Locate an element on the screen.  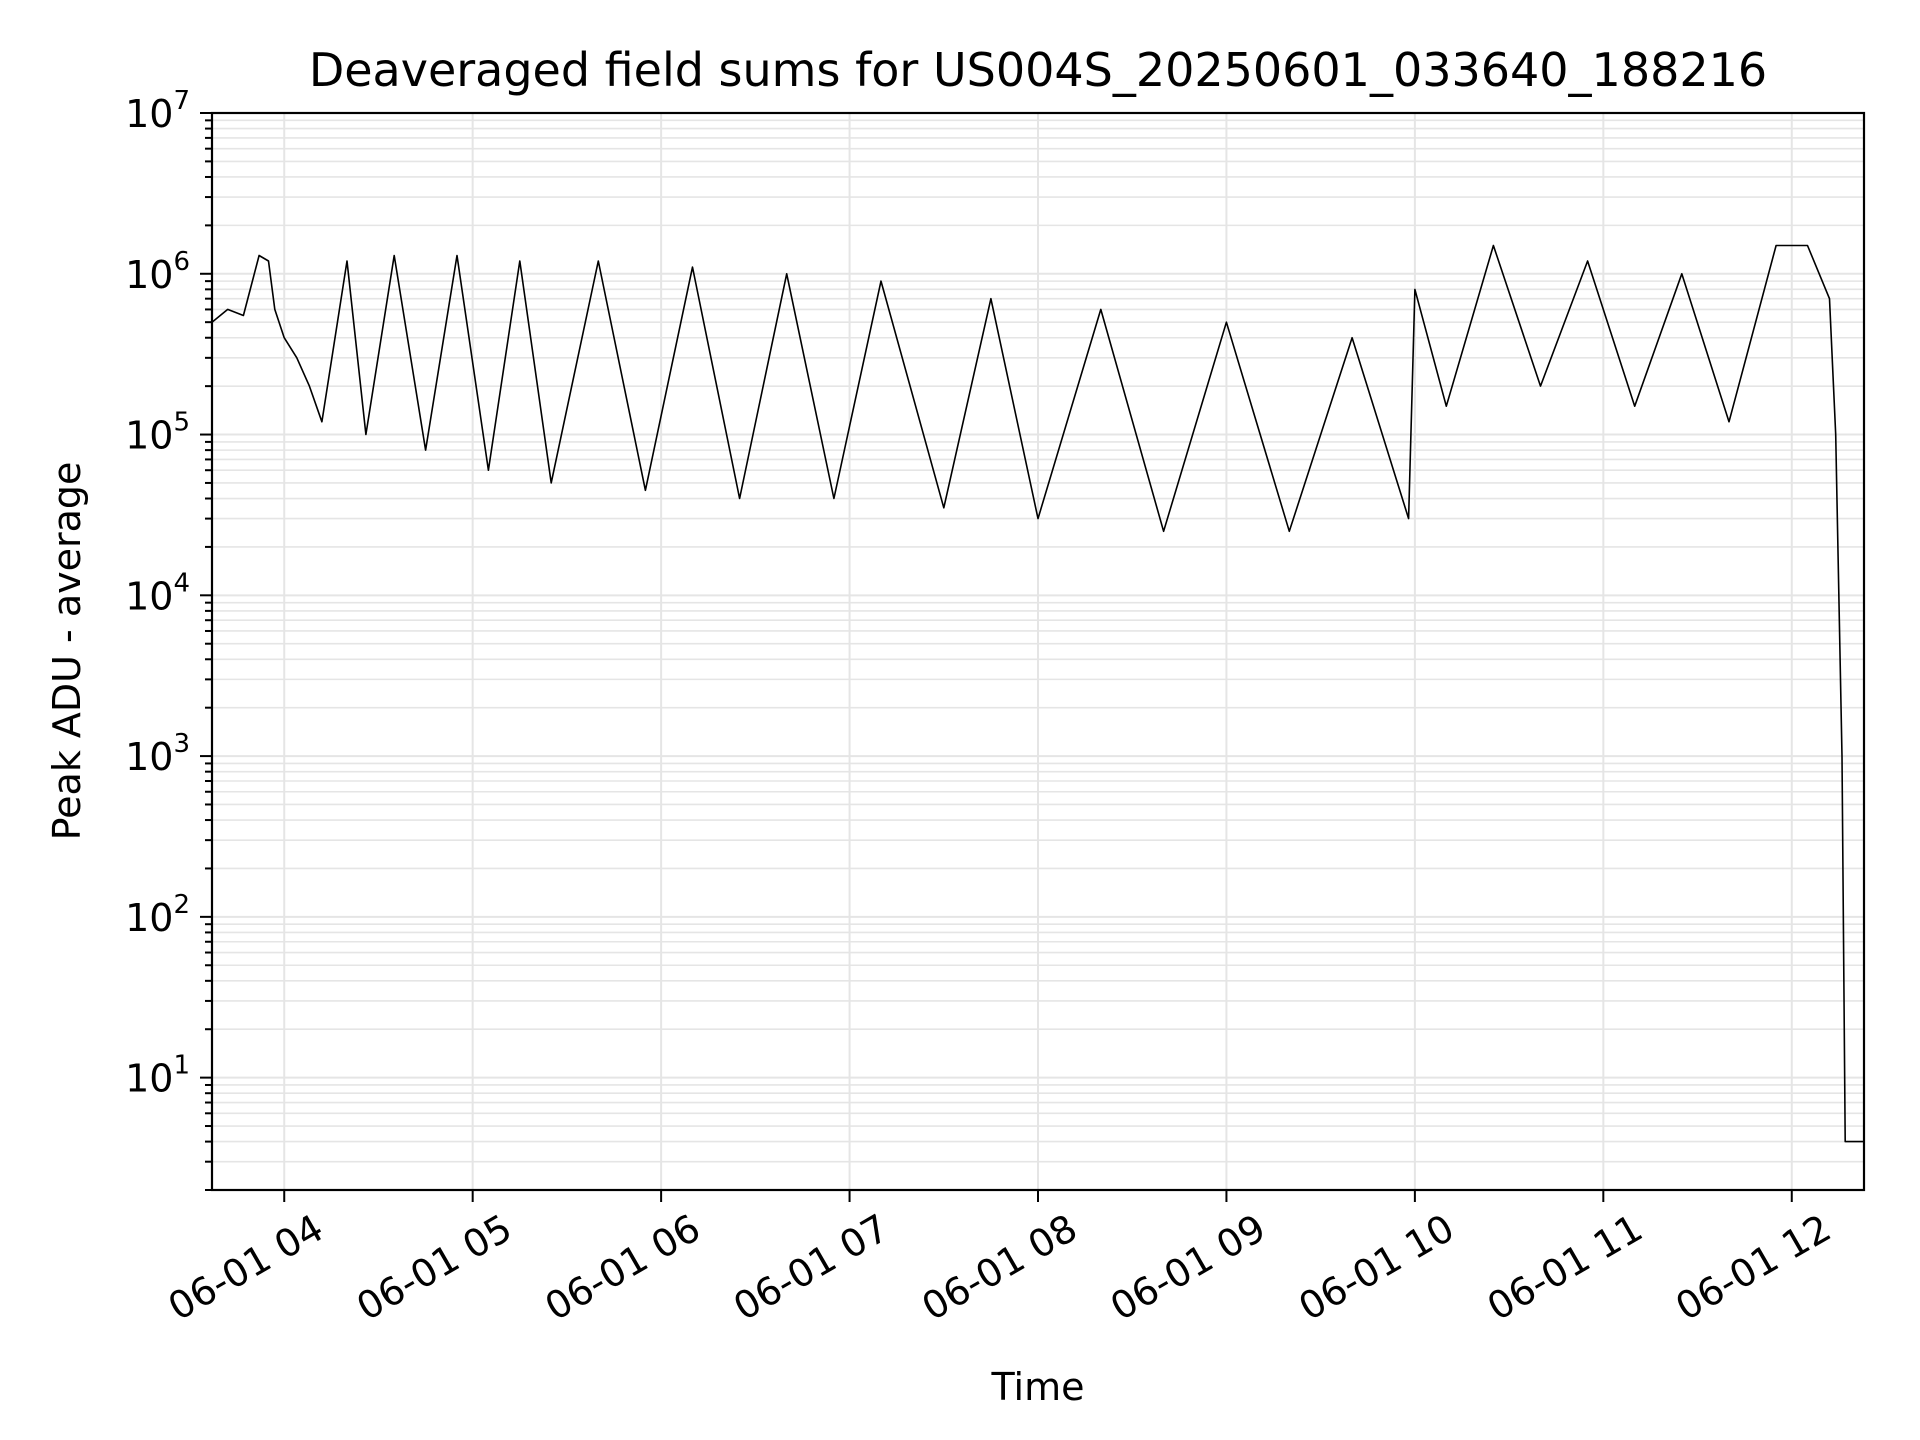
x-axis-label: Time is located at coordinates (1038, 1387).